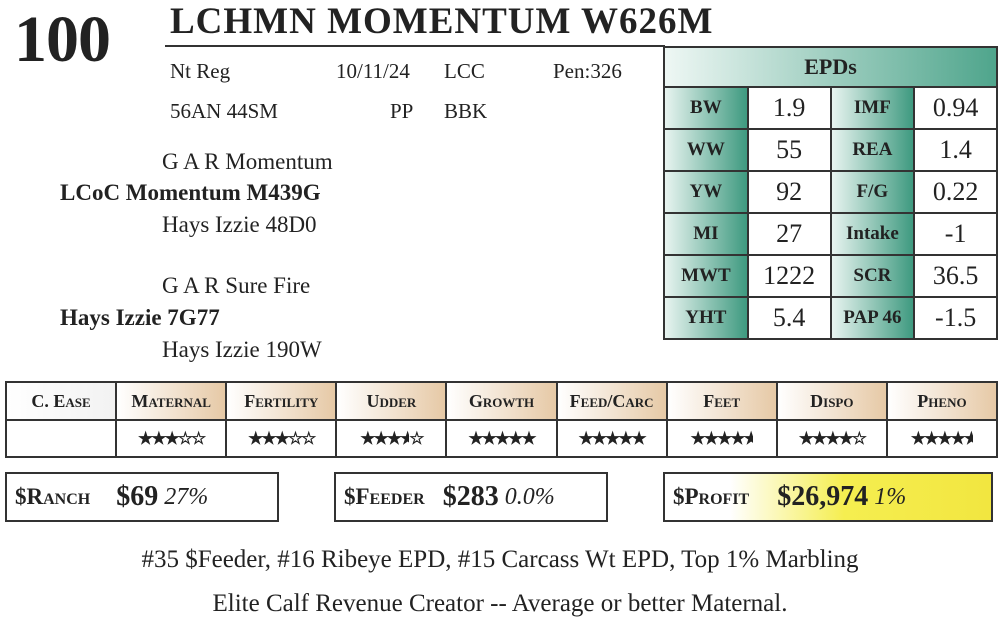  I want to click on dam-sire: G A R Sure Fire, so click(236, 285).